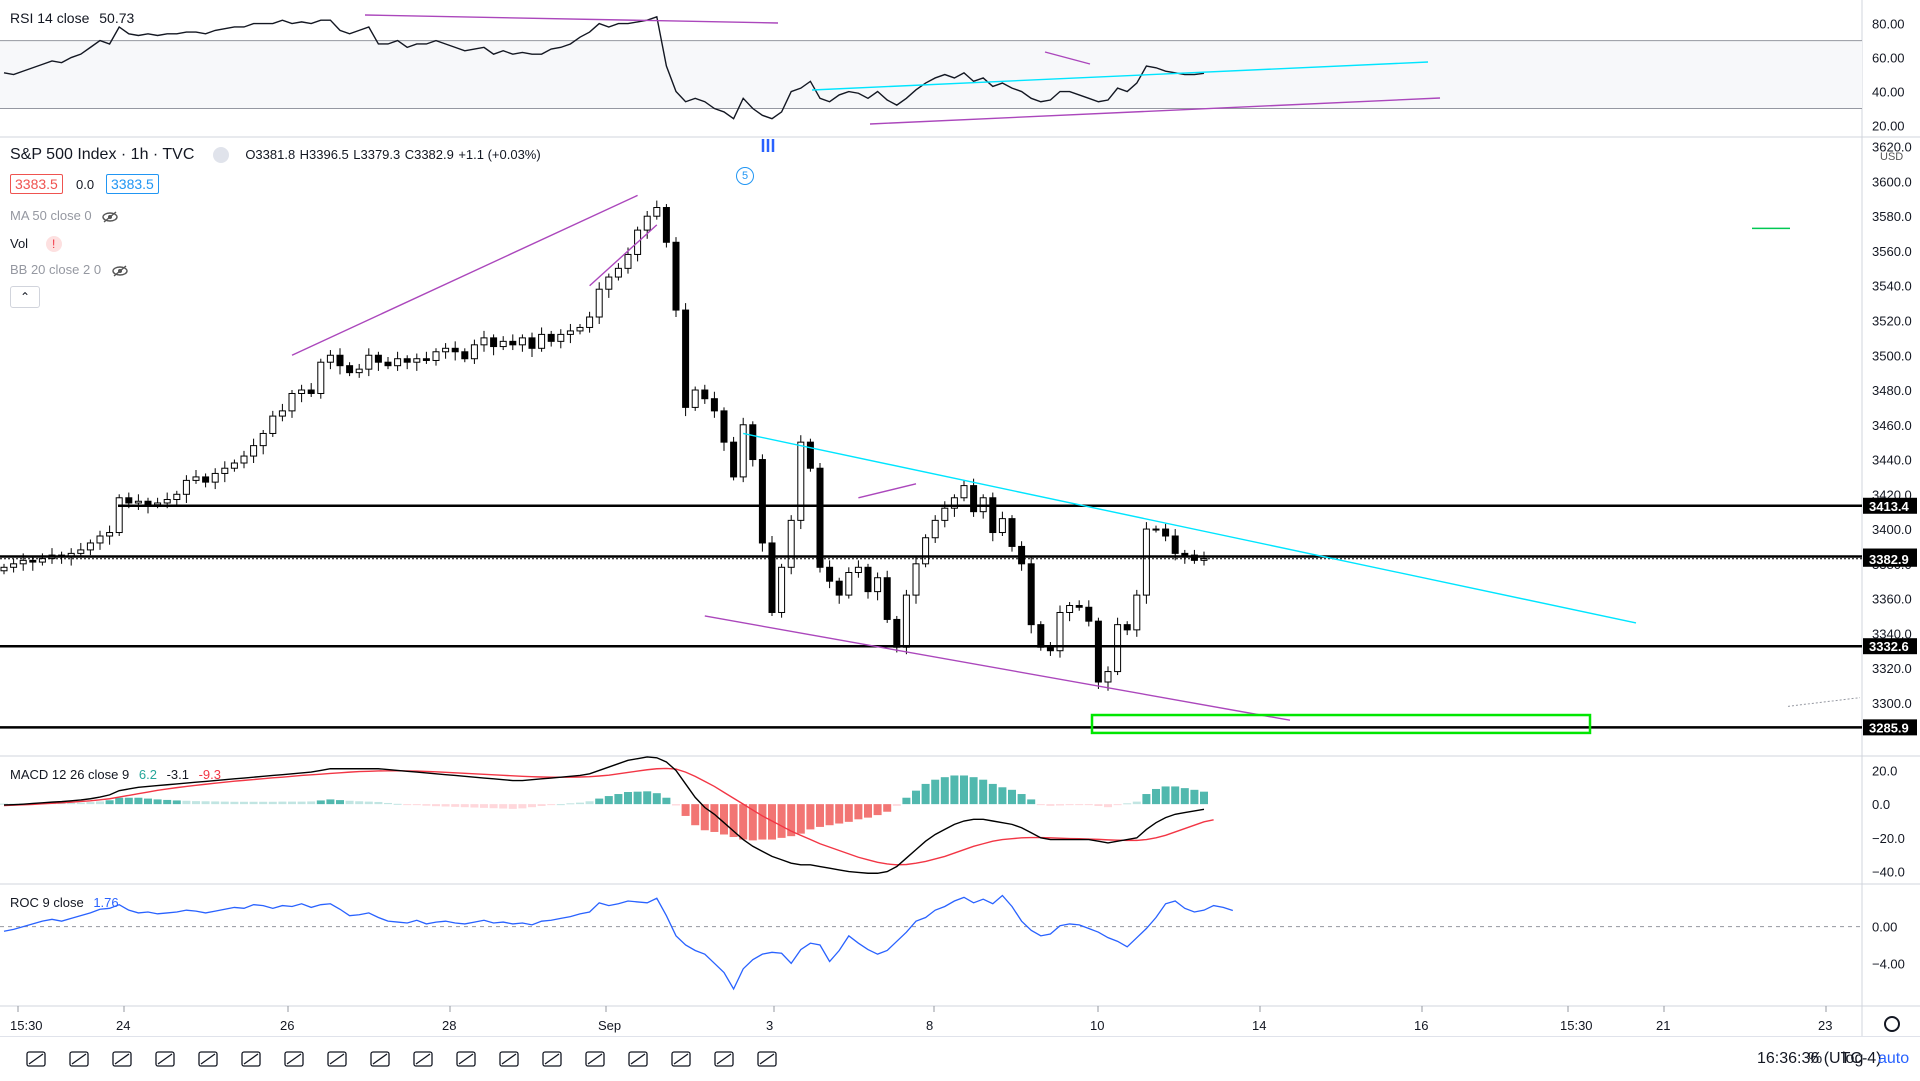 This screenshot has width=1920, height=1081. I want to click on clock-readout: 16:36:36 (UTC-4), so click(1819, 1058).